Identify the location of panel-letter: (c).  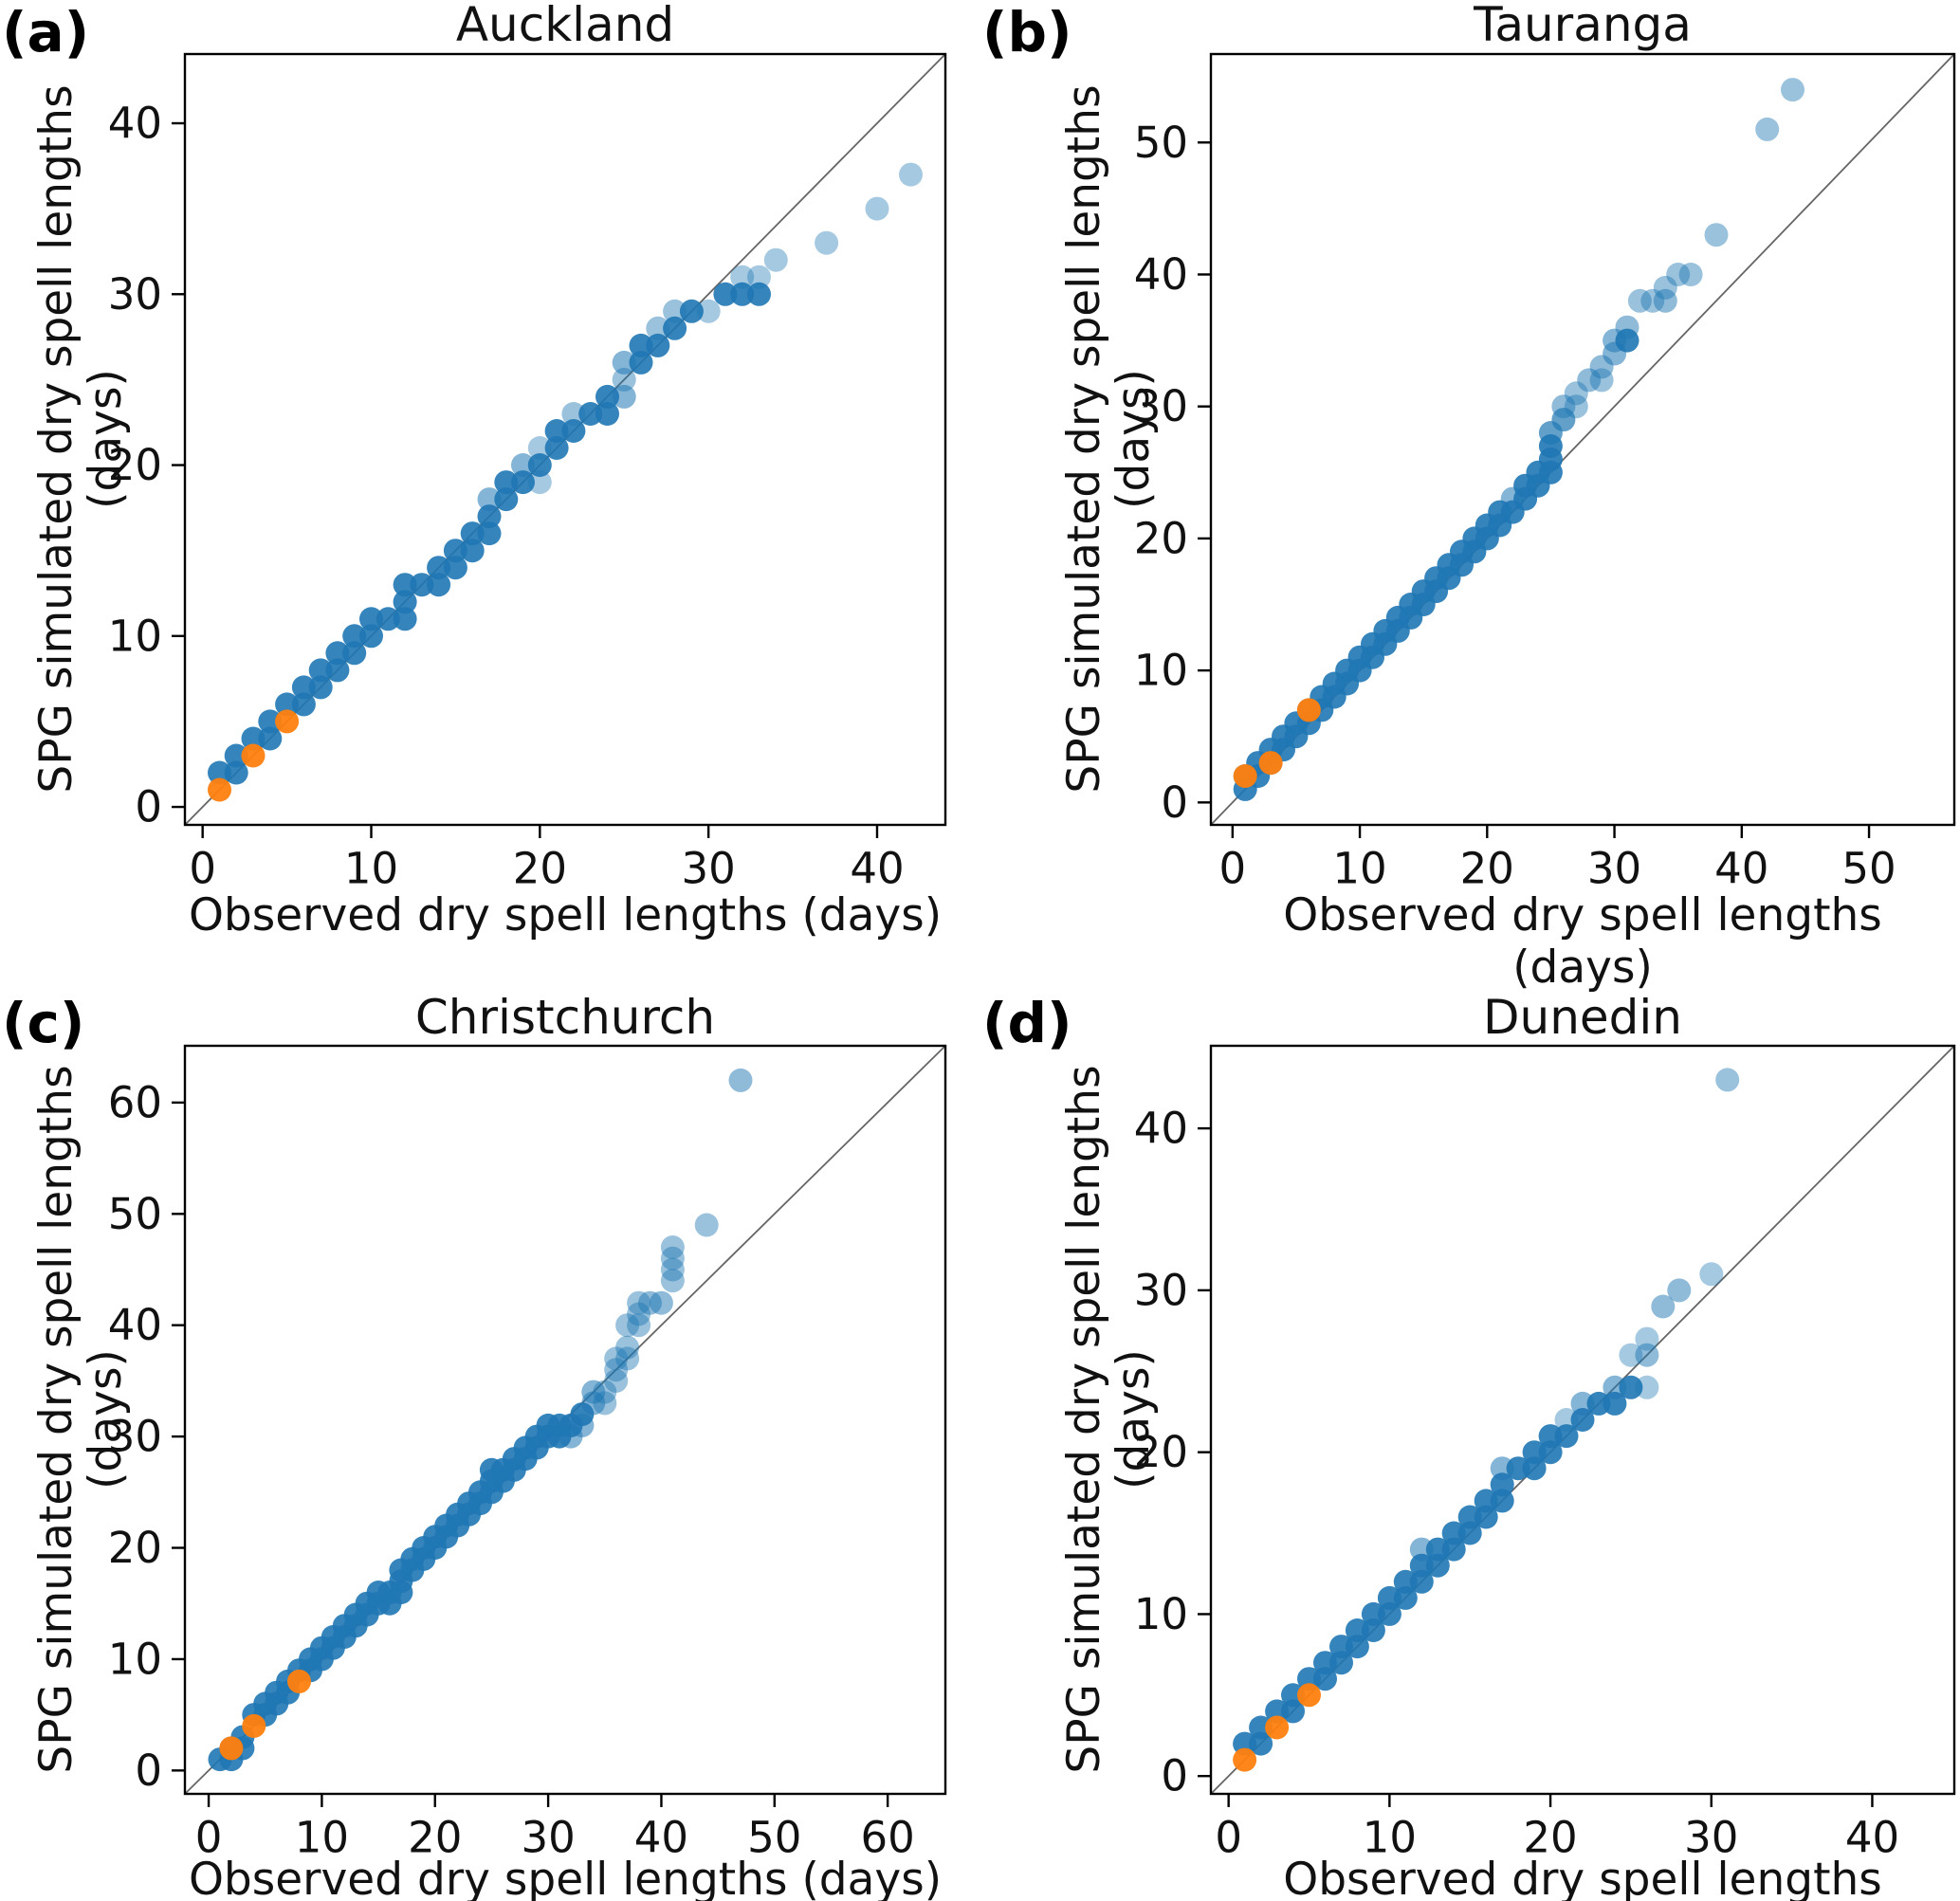
(43, 1023).